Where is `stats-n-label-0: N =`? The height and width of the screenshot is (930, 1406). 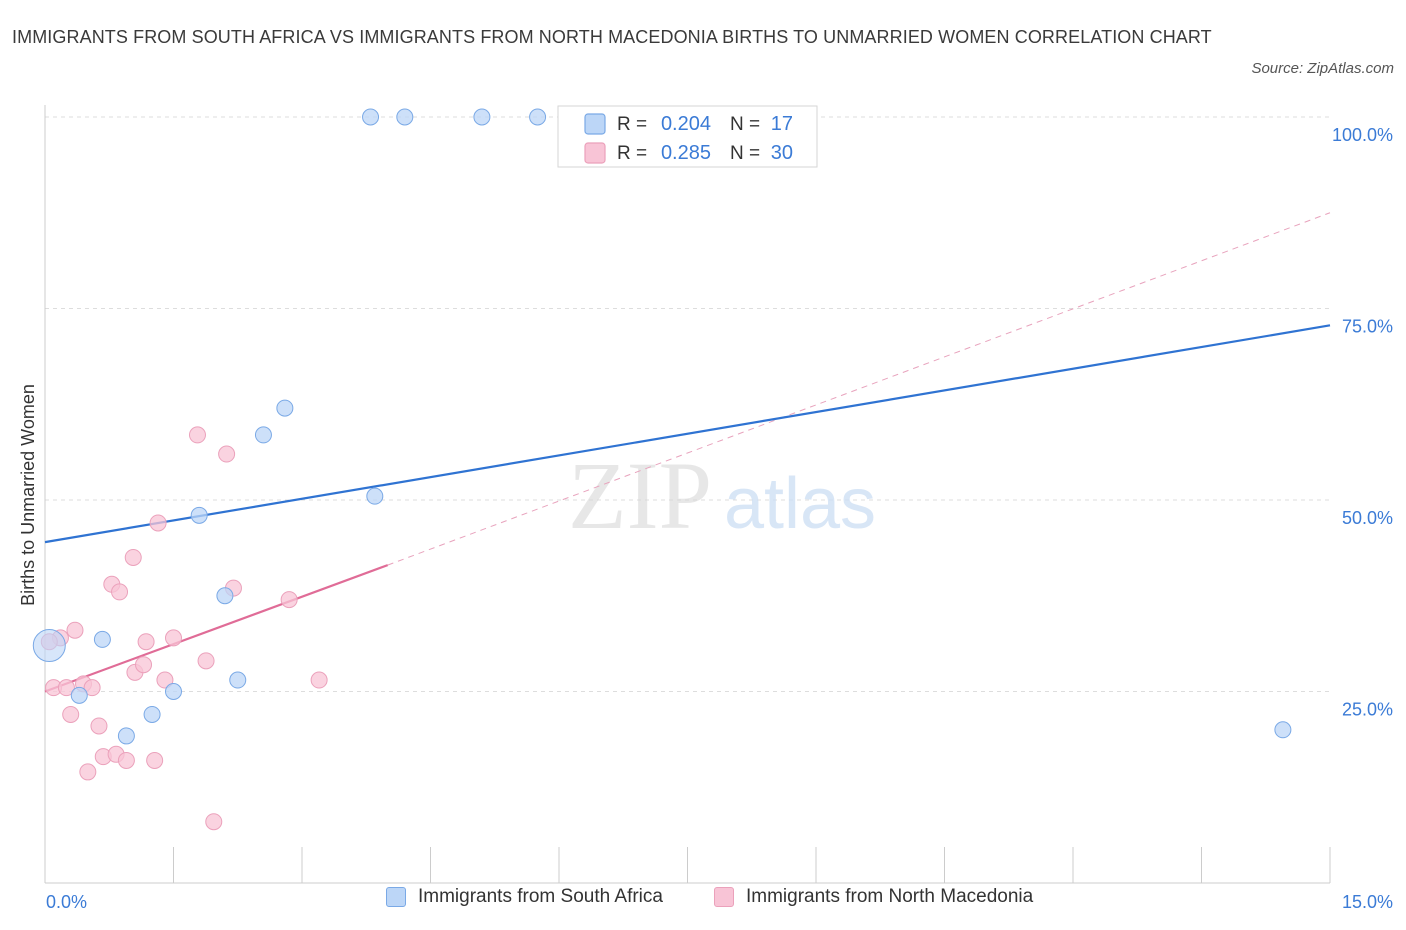 stats-n-label-0: N = is located at coordinates (745, 124).